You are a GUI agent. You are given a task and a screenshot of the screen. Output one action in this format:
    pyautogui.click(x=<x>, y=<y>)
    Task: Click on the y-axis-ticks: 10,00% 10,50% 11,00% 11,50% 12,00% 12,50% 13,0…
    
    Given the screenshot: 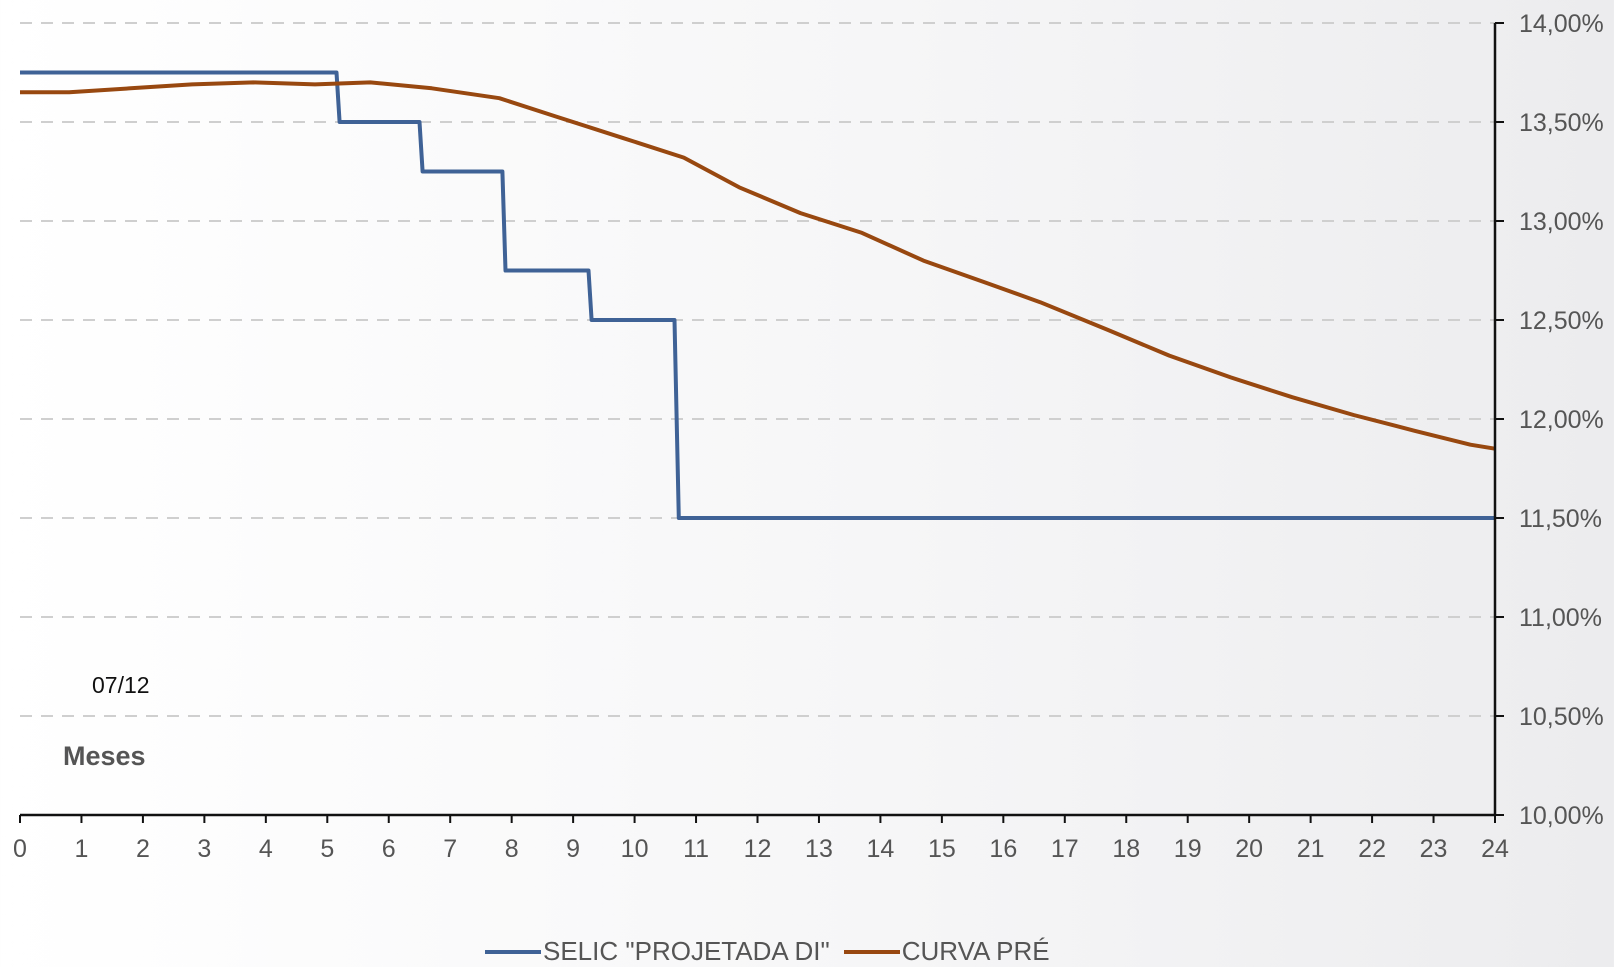 What is the action you would take?
    pyautogui.click(x=1549, y=420)
    